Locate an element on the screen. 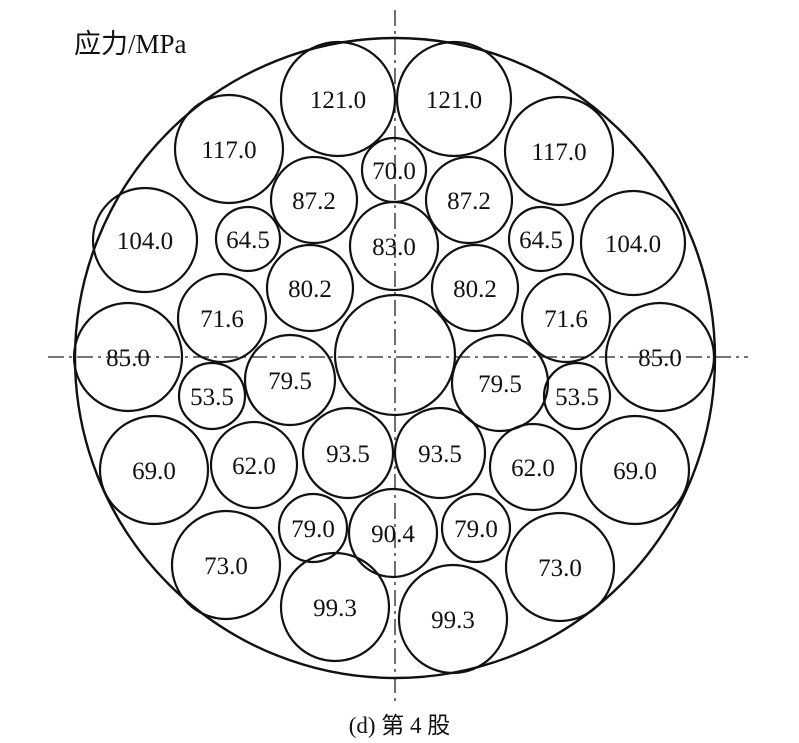 The height and width of the screenshot is (743, 799). wire-stress-label: 90.4 is located at coordinates (393, 534).